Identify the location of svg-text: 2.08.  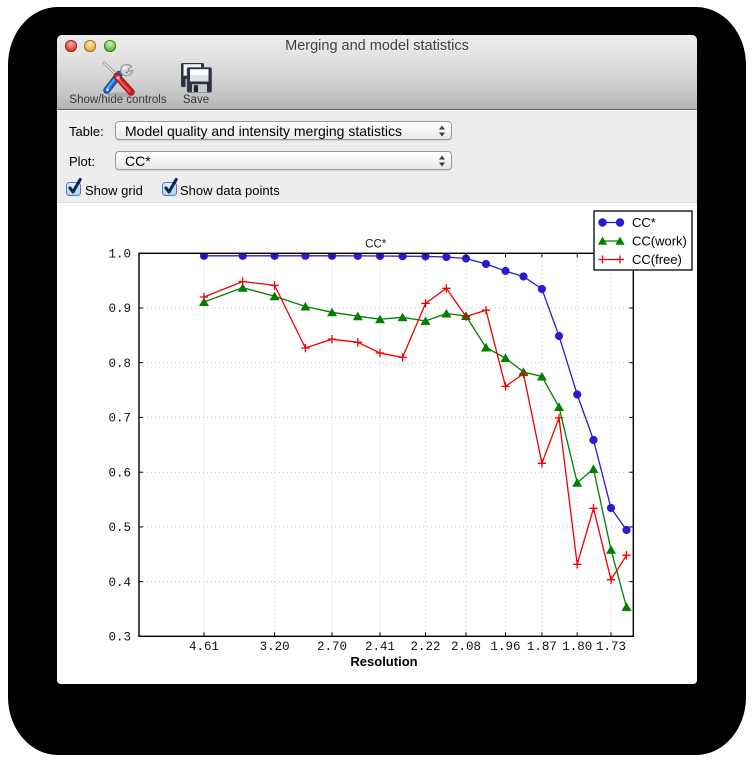
(466, 647).